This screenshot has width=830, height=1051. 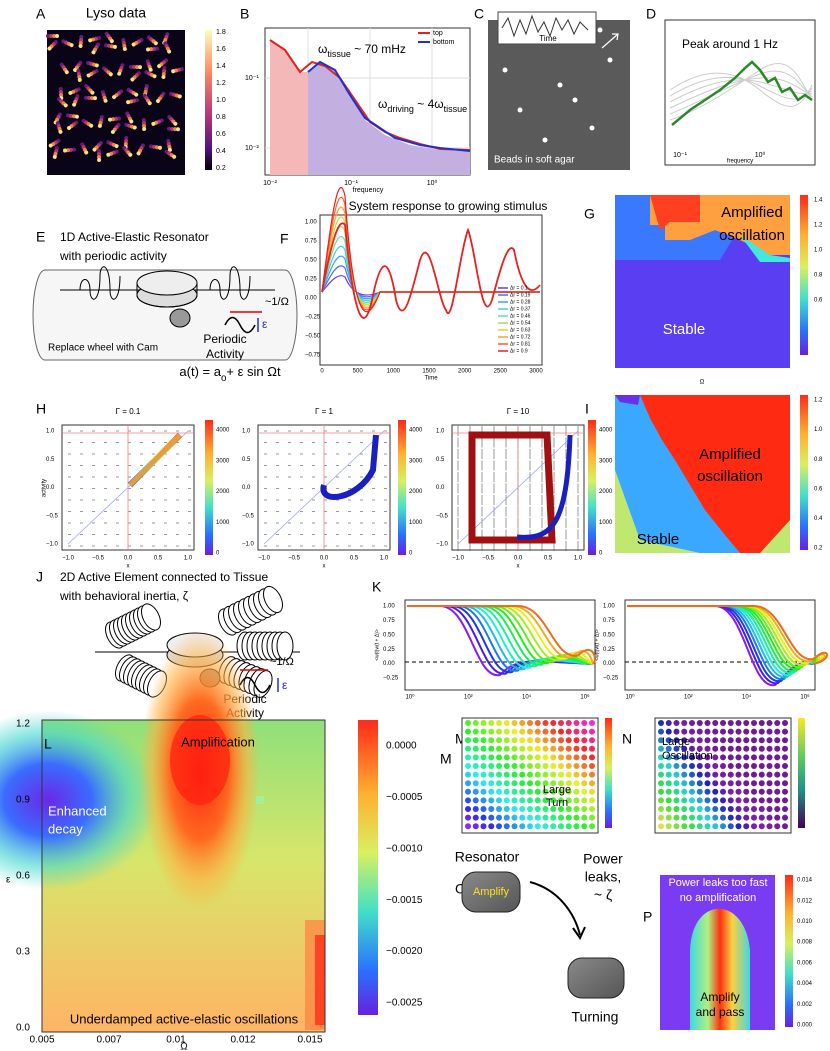 What do you see at coordinates (277, 302) in the screenshot?
I see `label: ~1/Ω` at bounding box center [277, 302].